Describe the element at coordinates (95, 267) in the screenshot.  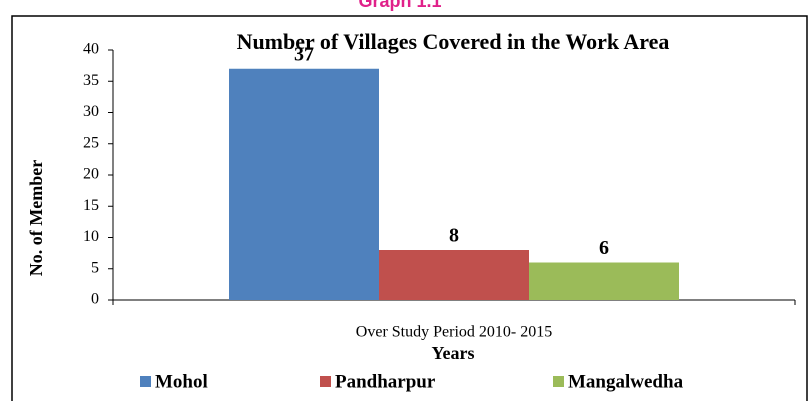
I see `y-tick-label: 5` at that location.